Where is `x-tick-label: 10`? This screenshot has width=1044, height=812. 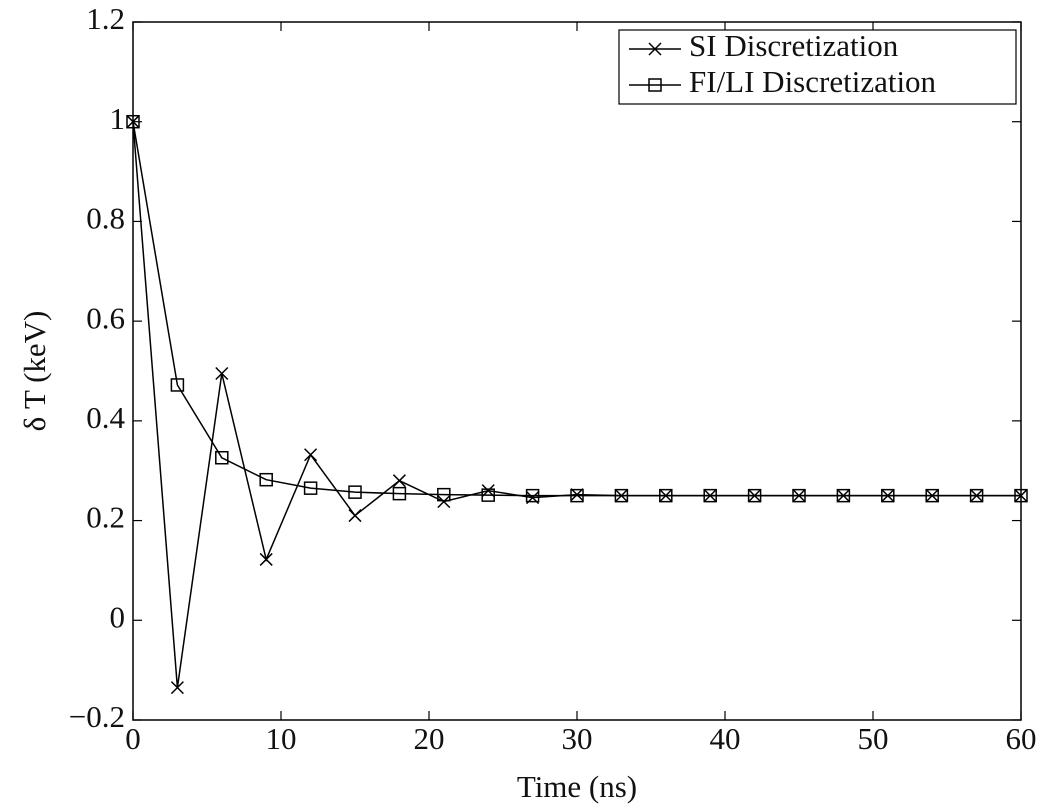
x-tick-label: 10 is located at coordinates (281, 738).